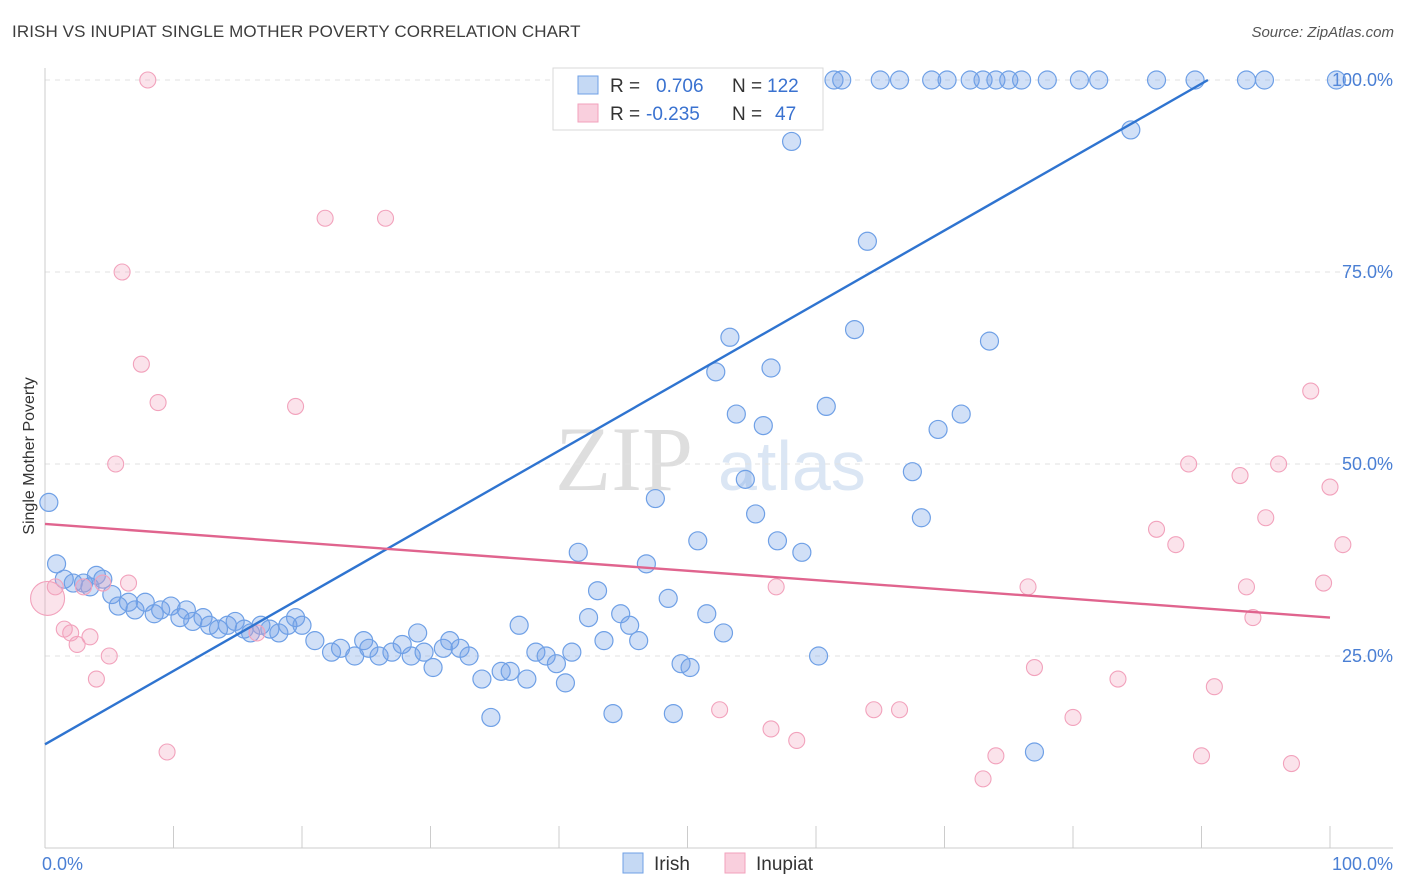 The width and height of the screenshot is (1406, 892). I want to click on legend-r-value-inupiat: -0.235, so click(673, 114).